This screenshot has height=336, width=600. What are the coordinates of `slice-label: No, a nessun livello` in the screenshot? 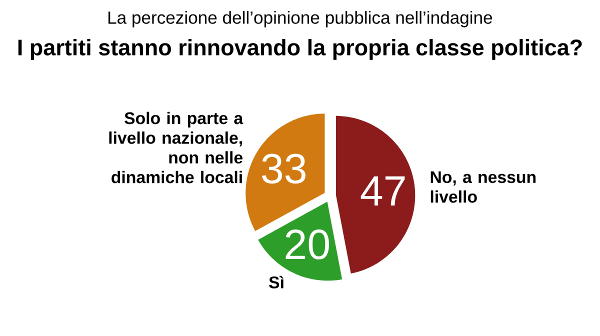 It's located at (483, 187).